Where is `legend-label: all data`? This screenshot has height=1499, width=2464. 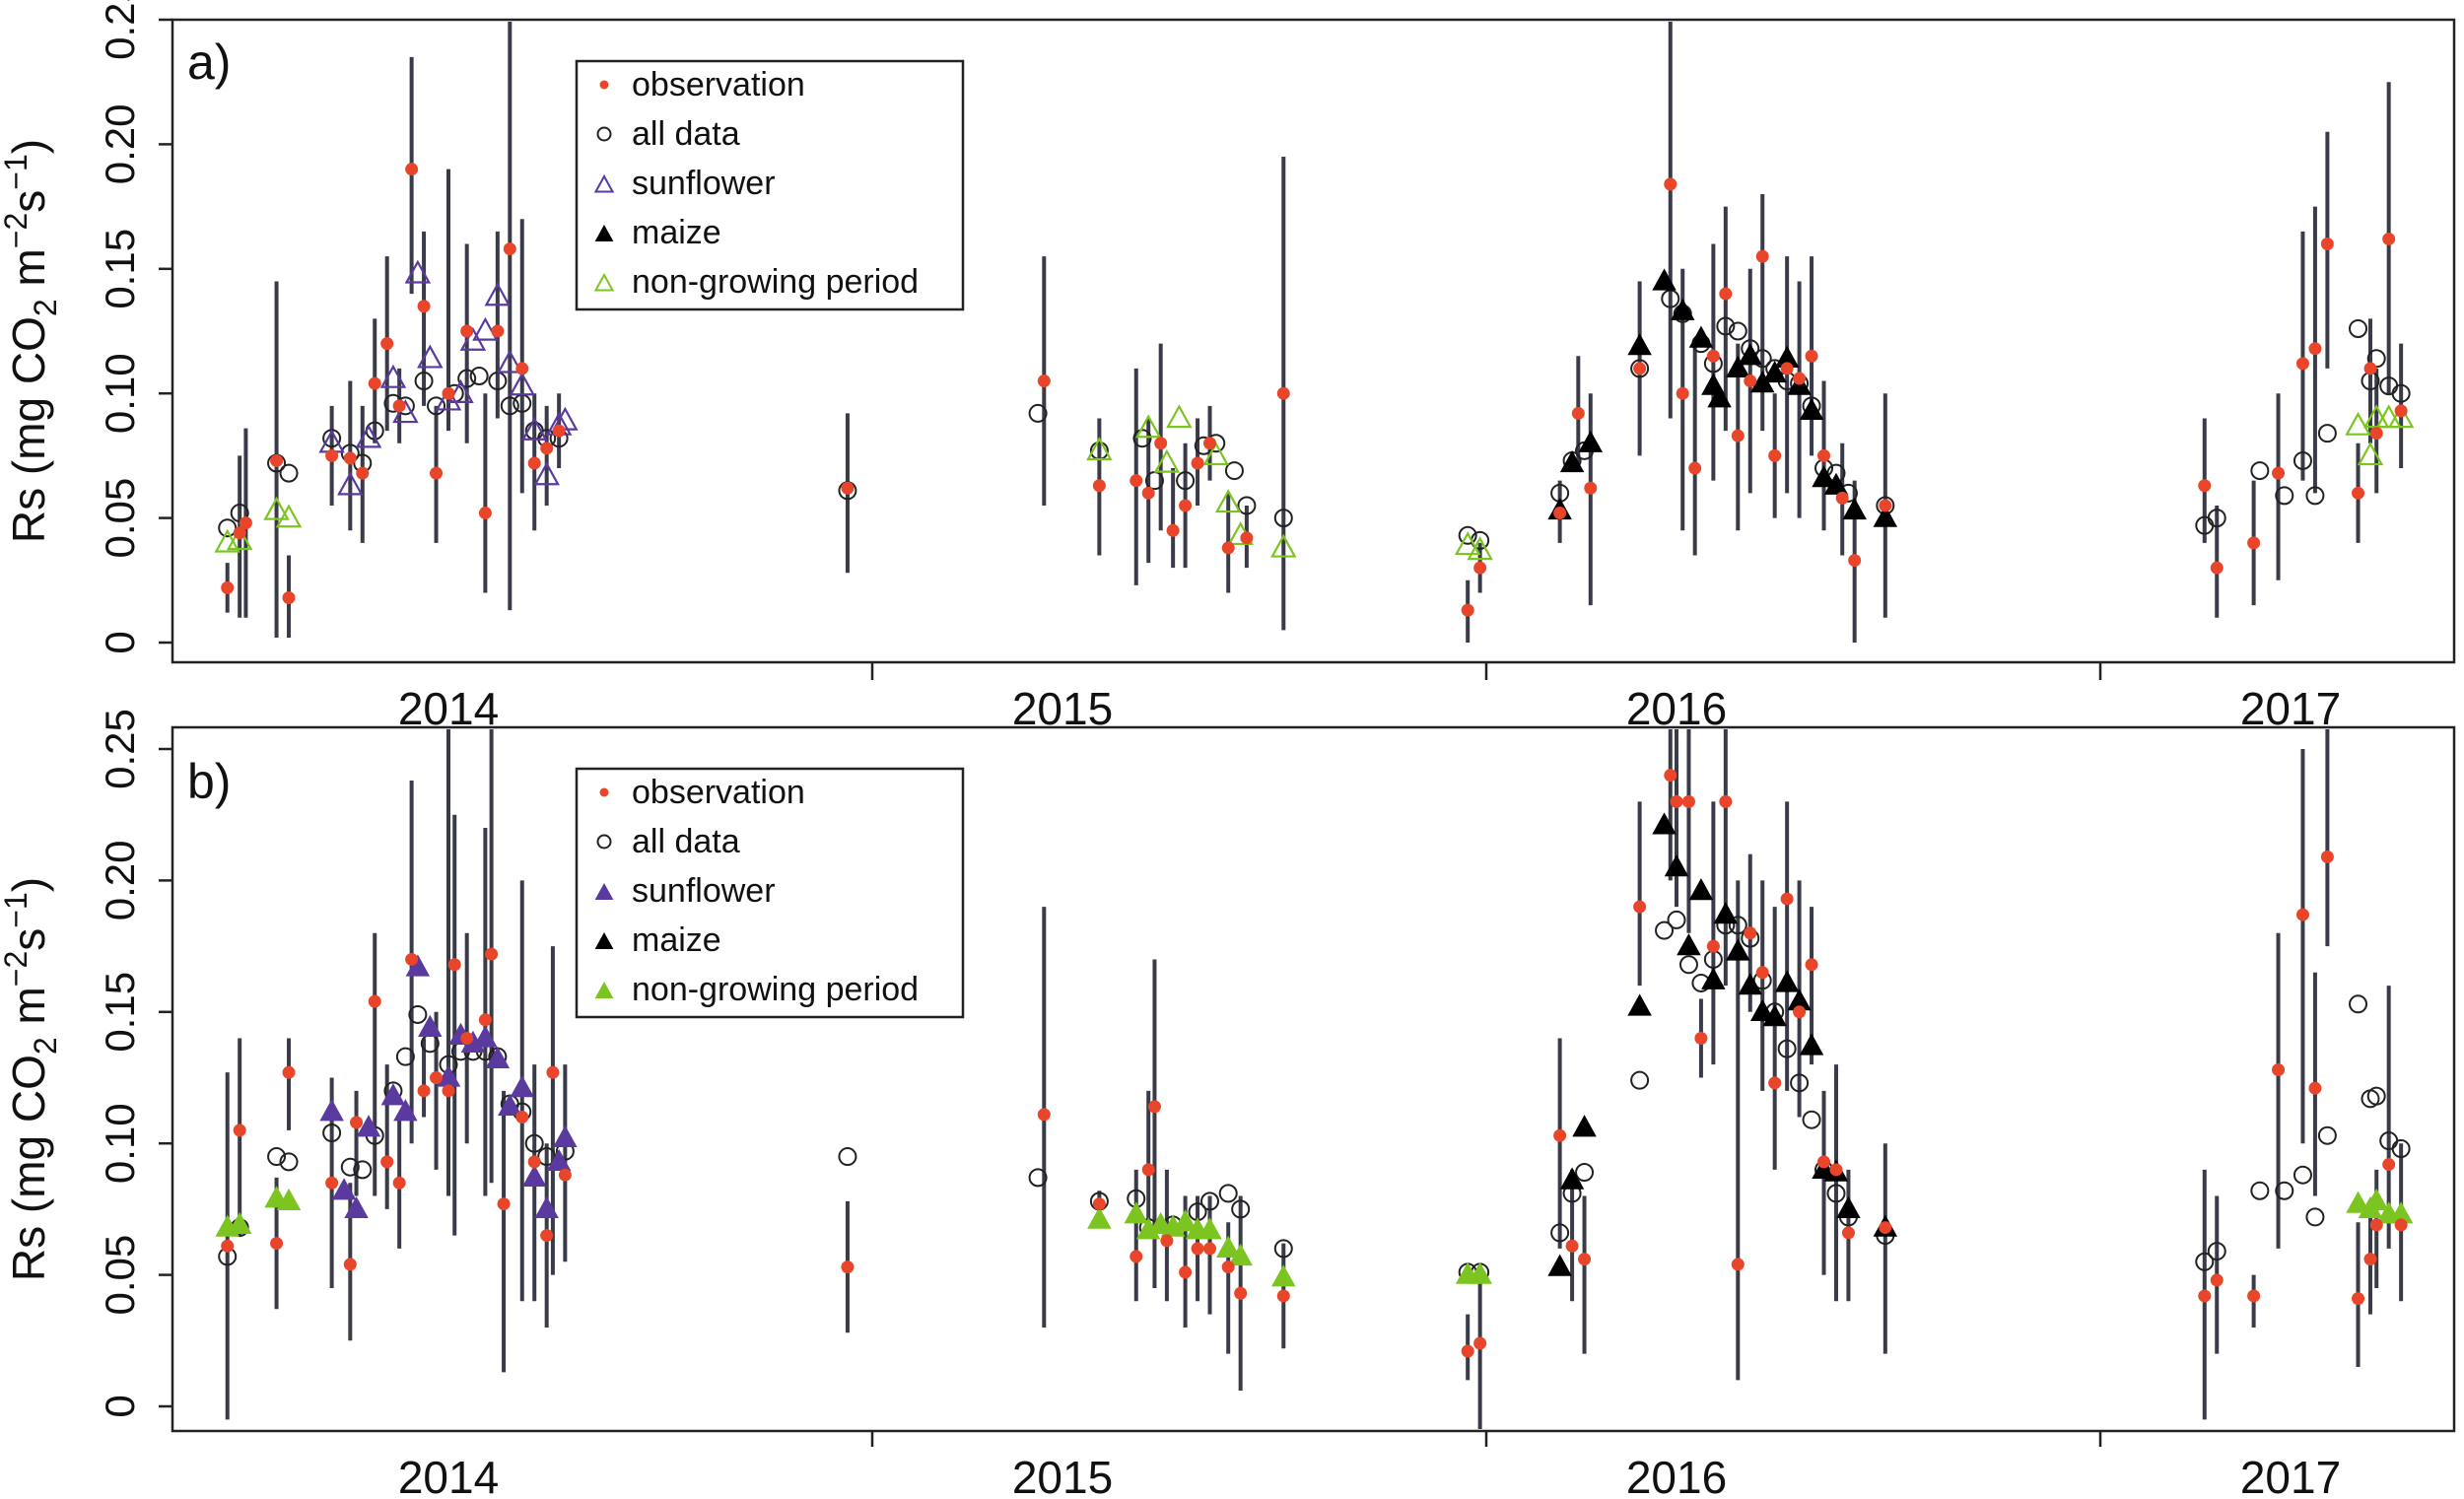
legend-label: all data is located at coordinates (686, 842).